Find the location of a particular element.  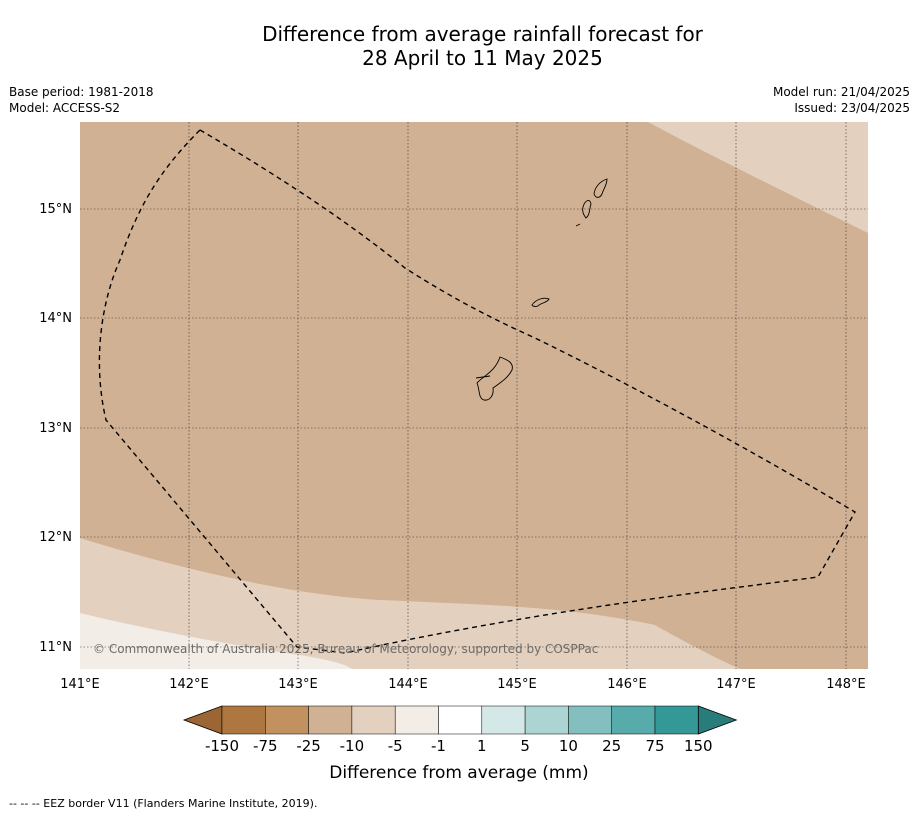

island-saipan is located at coordinates (600, 188).